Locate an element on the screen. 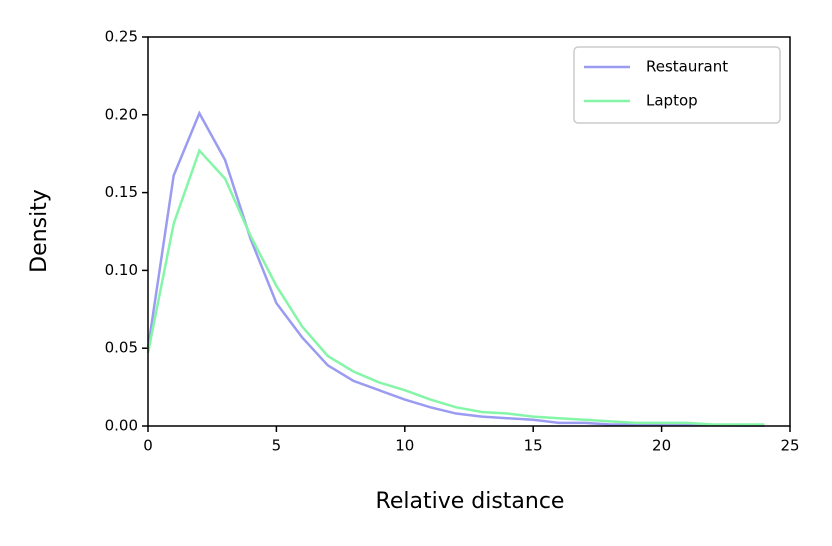 The height and width of the screenshot is (546, 832). legend-label: Restaurant is located at coordinates (687, 67).